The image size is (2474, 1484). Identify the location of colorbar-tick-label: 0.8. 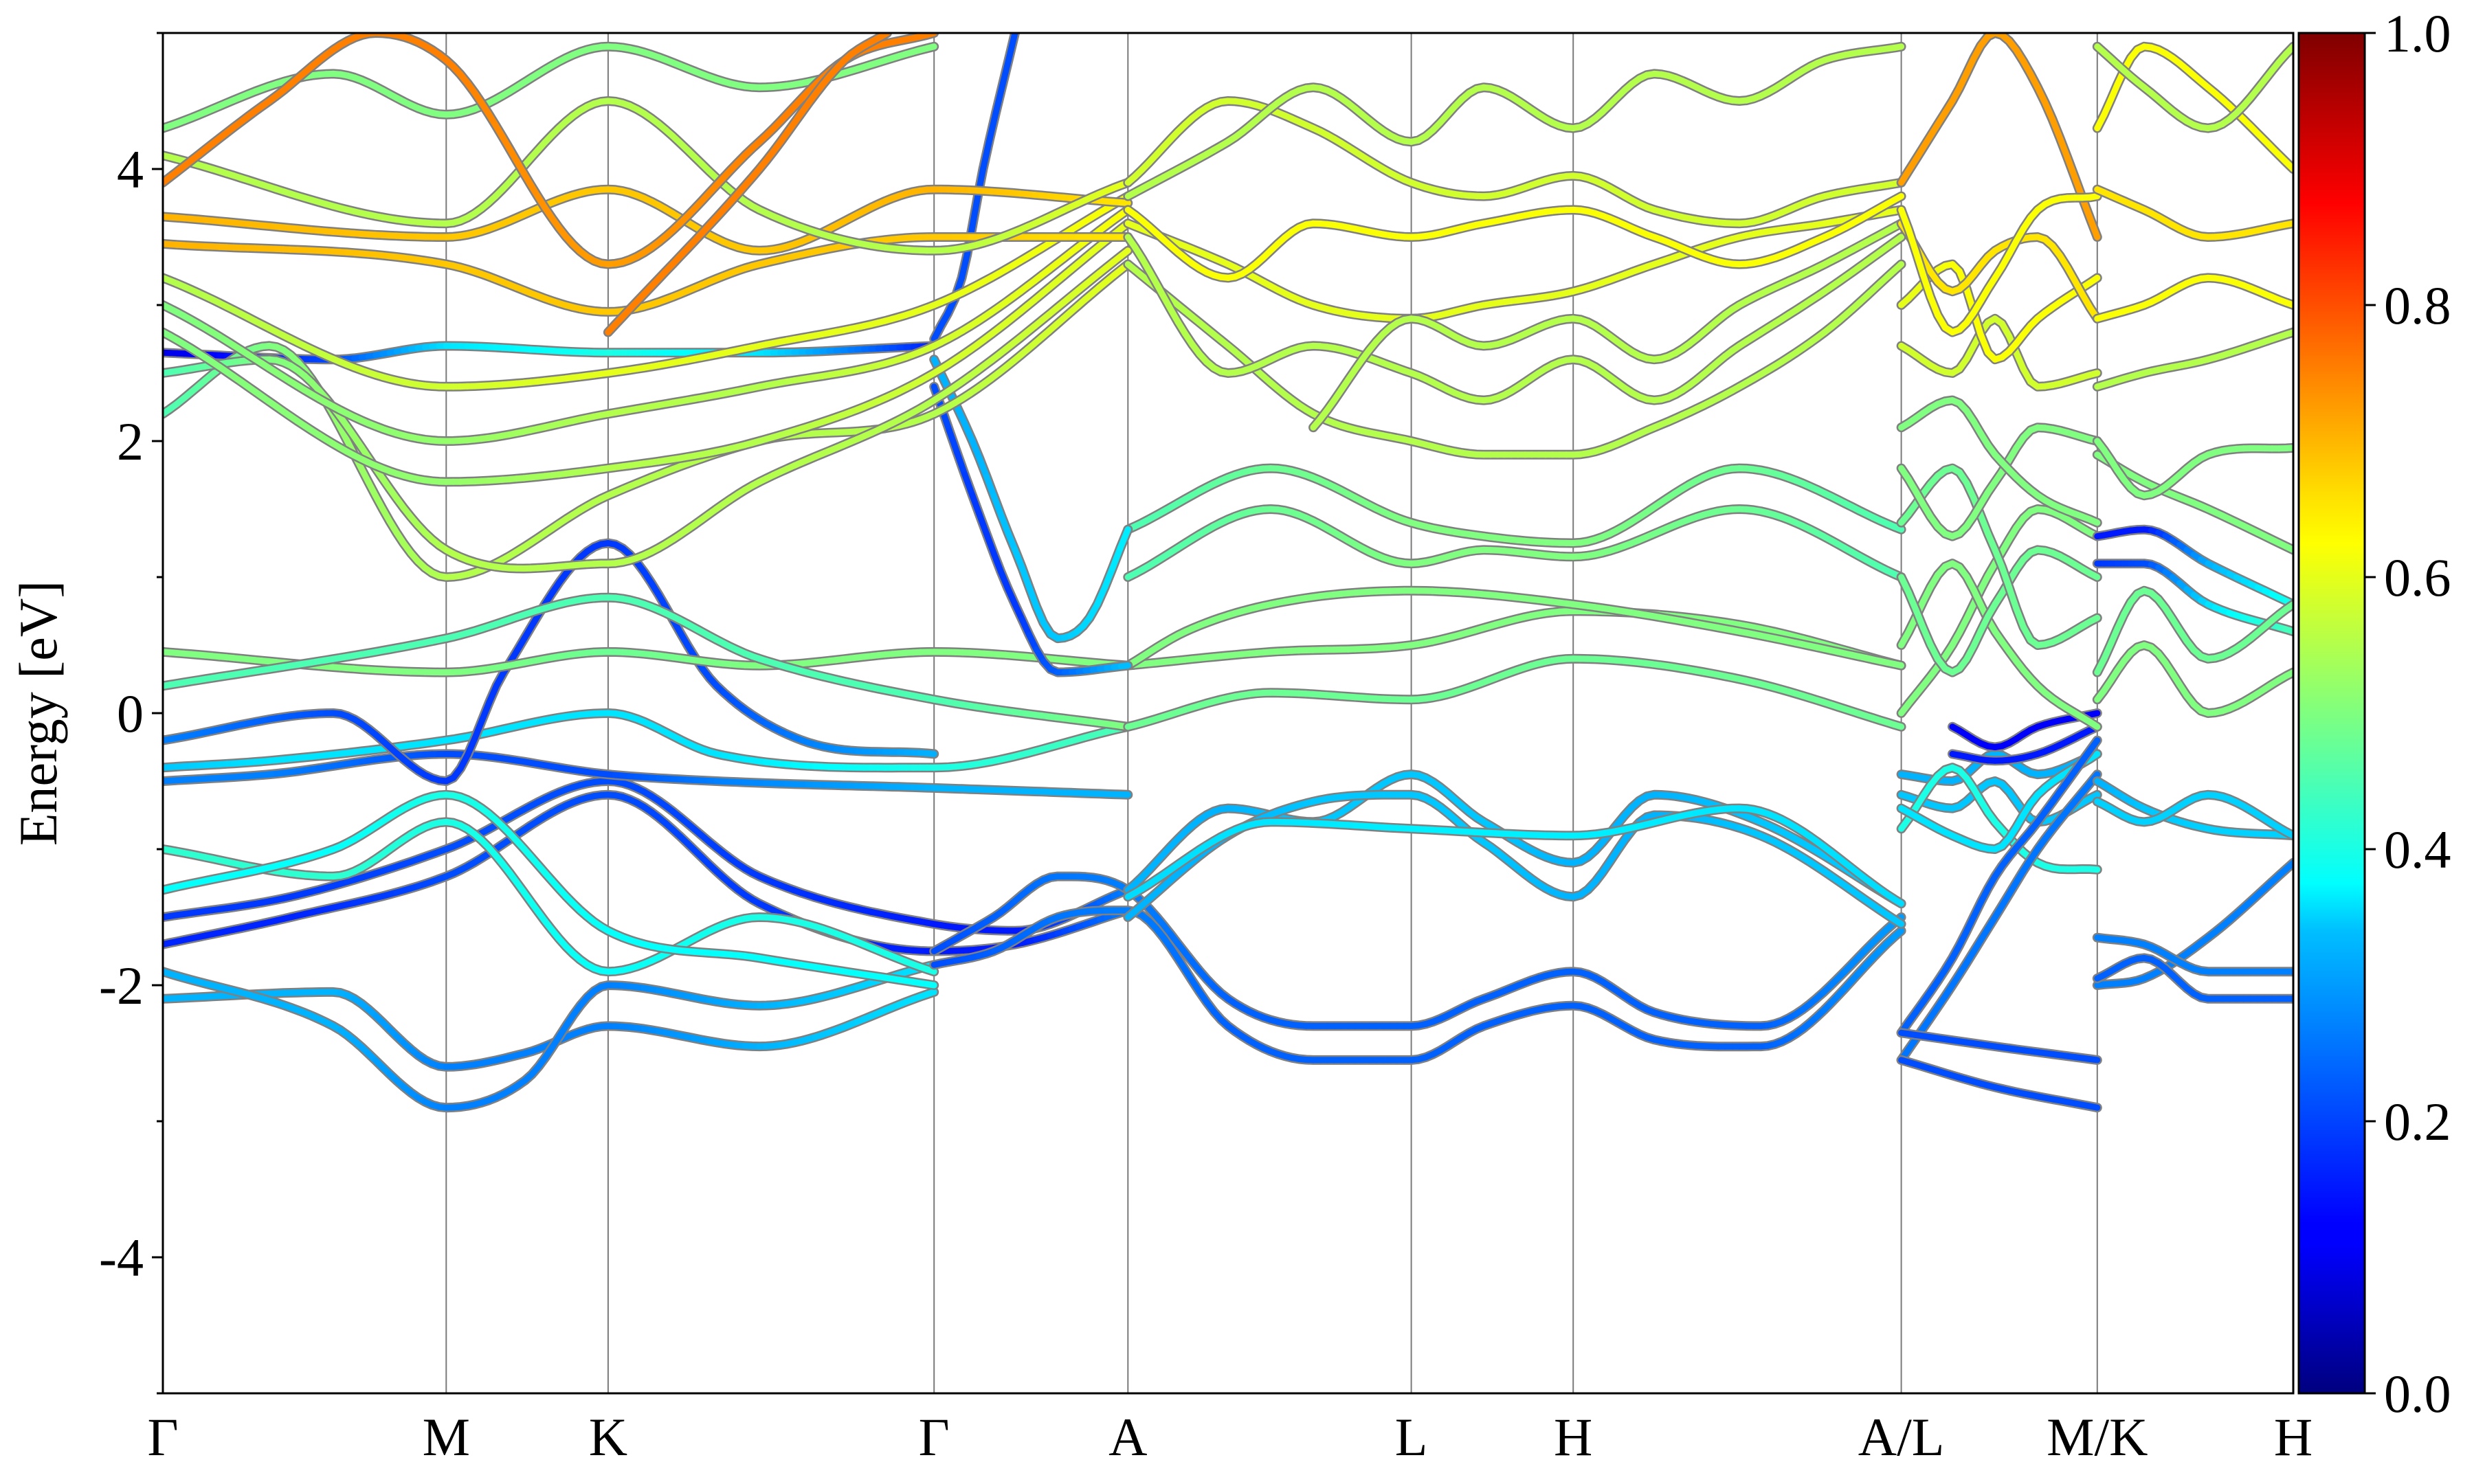
(2417, 305).